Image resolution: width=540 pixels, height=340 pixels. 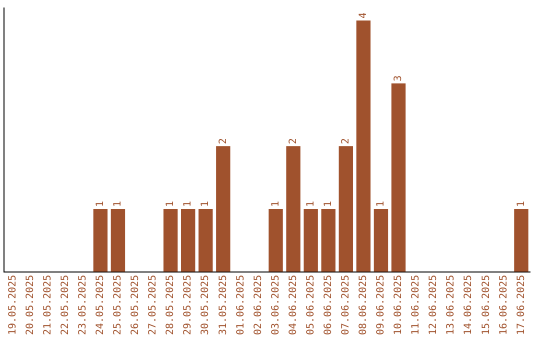 I want to click on x-tick-label: 25.05.2025, so click(x=118, y=305).